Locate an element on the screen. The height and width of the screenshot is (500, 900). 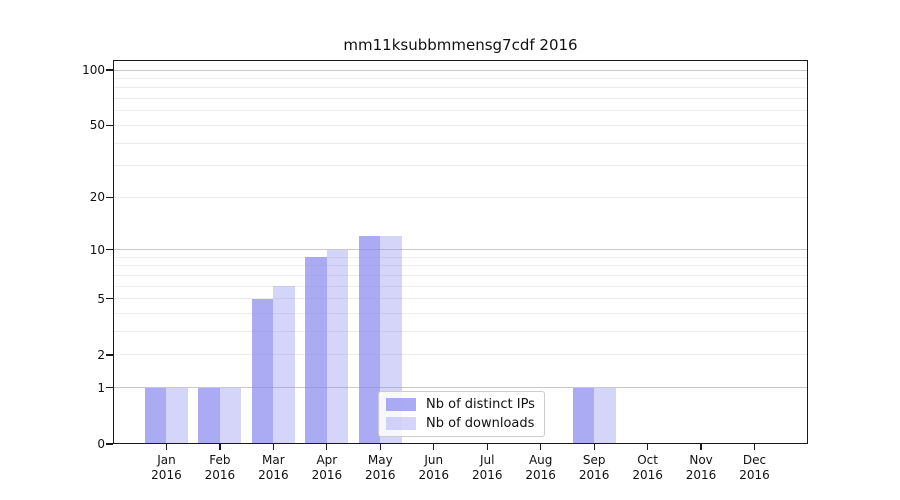
legend-swatch-downloads is located at coordinates (401, 423).